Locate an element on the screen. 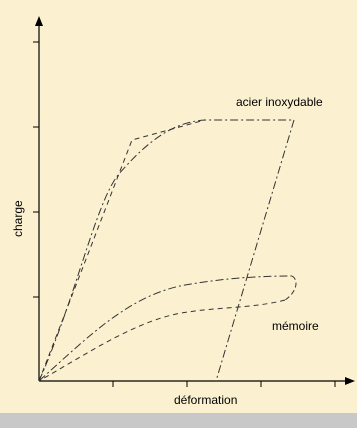  y-axis-label: charge is located at coordinates (18, 218).